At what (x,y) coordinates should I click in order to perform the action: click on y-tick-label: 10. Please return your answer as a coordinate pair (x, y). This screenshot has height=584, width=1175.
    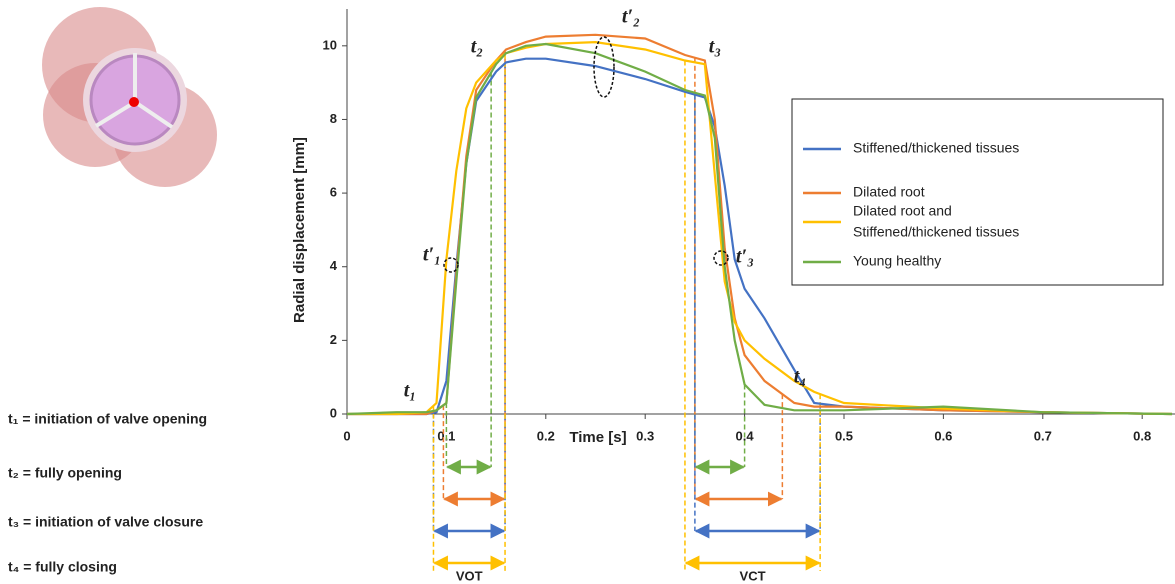
    Looking at the image, I should click on (330, 44).